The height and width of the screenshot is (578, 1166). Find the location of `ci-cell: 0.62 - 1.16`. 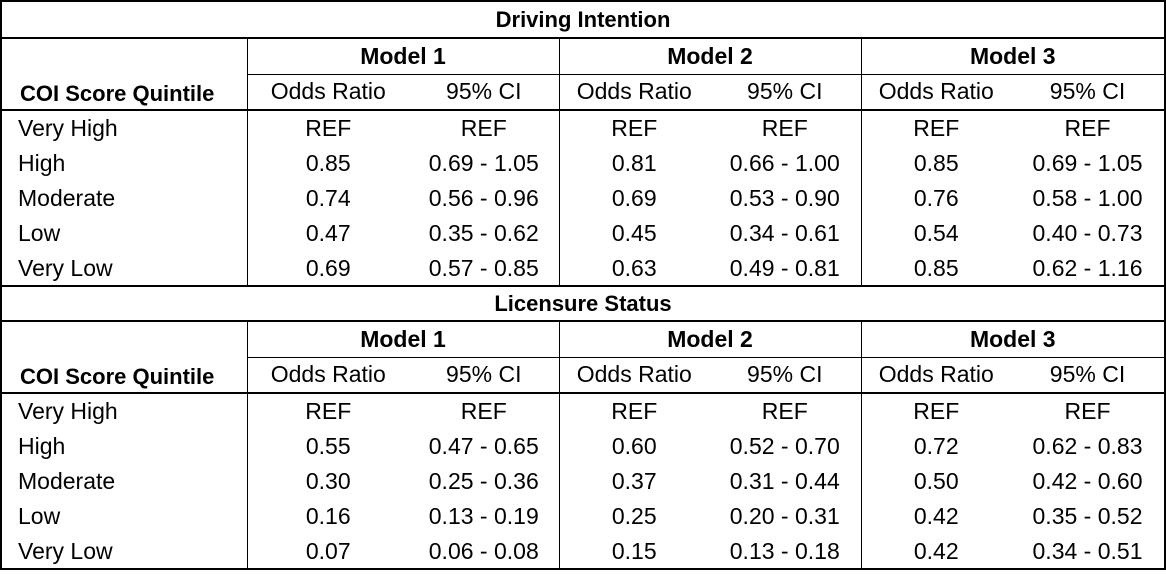

ci-cell: 0.62 - 1.16 is located at coordinates (1088, 269).